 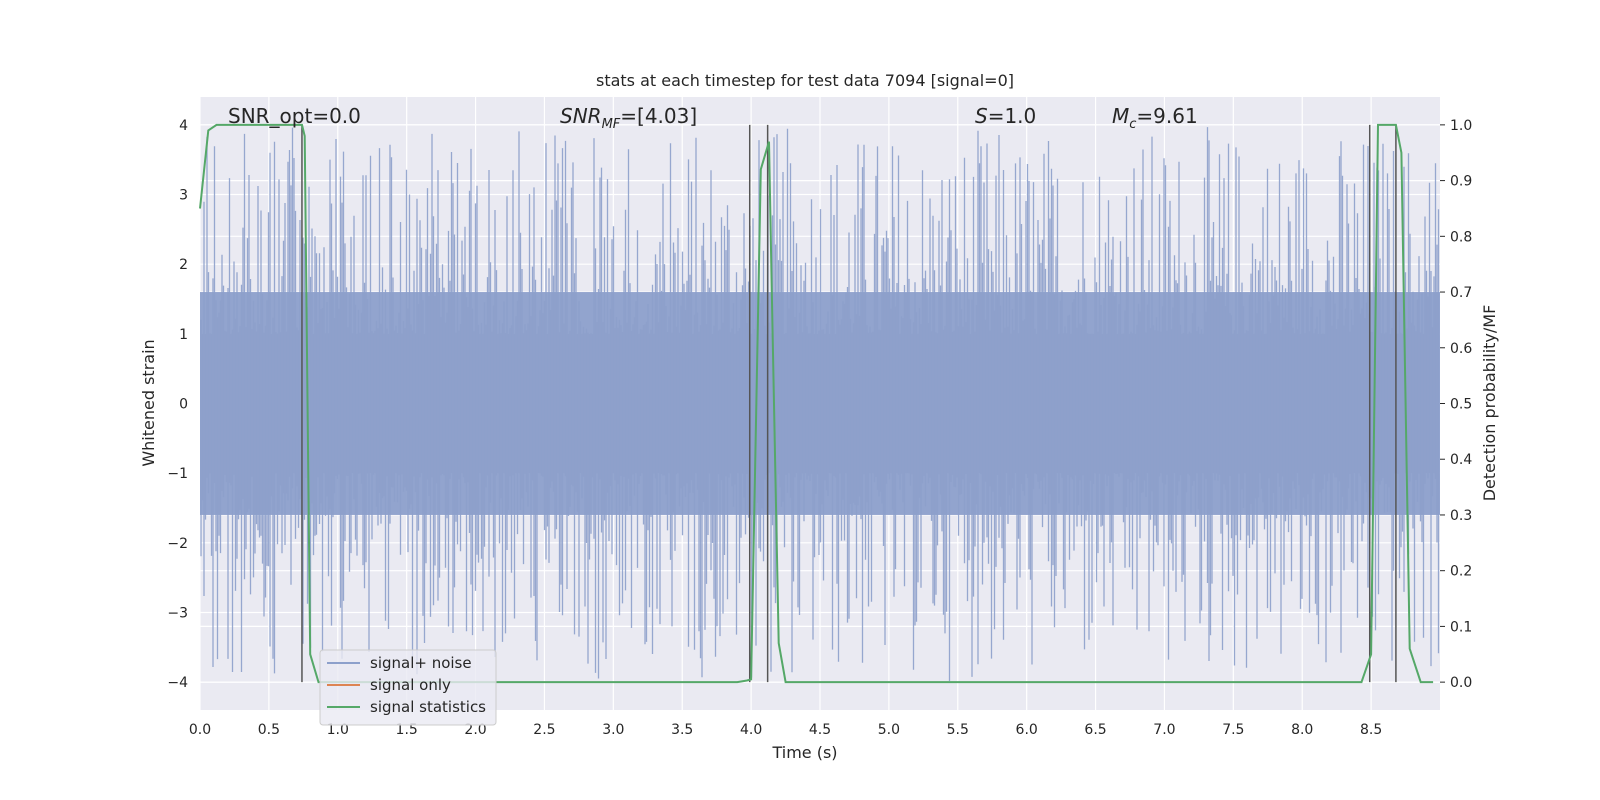 What do you see at coordinates (407, 730) in the screenshot?
I see `x-tick-label: 1.5` at bounding box center [407, 730].